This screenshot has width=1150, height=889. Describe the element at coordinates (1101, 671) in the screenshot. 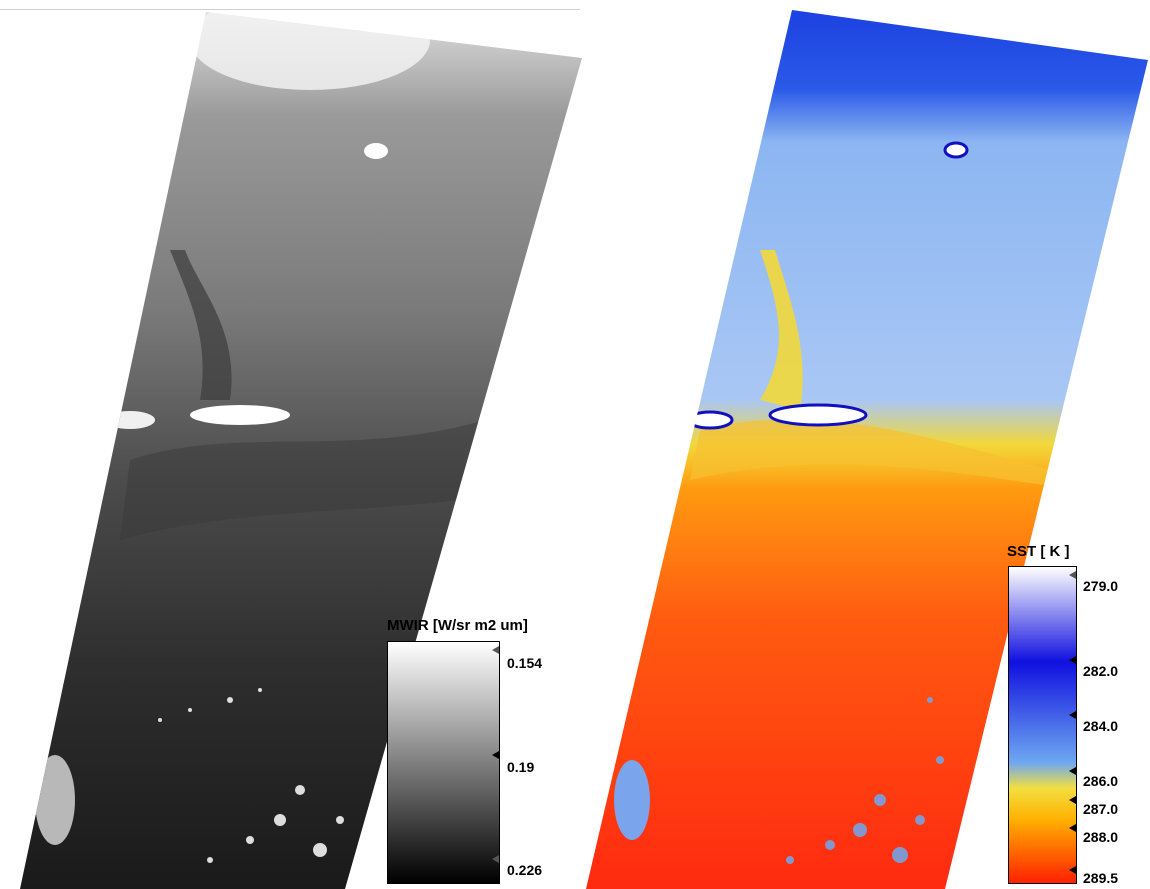

I see `sst-tick-label: 282.0` at that location.